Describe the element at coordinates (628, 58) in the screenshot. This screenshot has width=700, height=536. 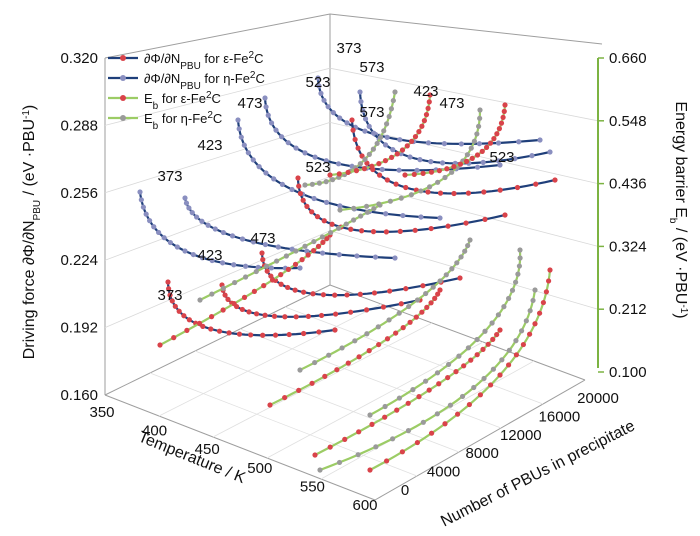
I see `right-tick-label: 0.660` at that location.